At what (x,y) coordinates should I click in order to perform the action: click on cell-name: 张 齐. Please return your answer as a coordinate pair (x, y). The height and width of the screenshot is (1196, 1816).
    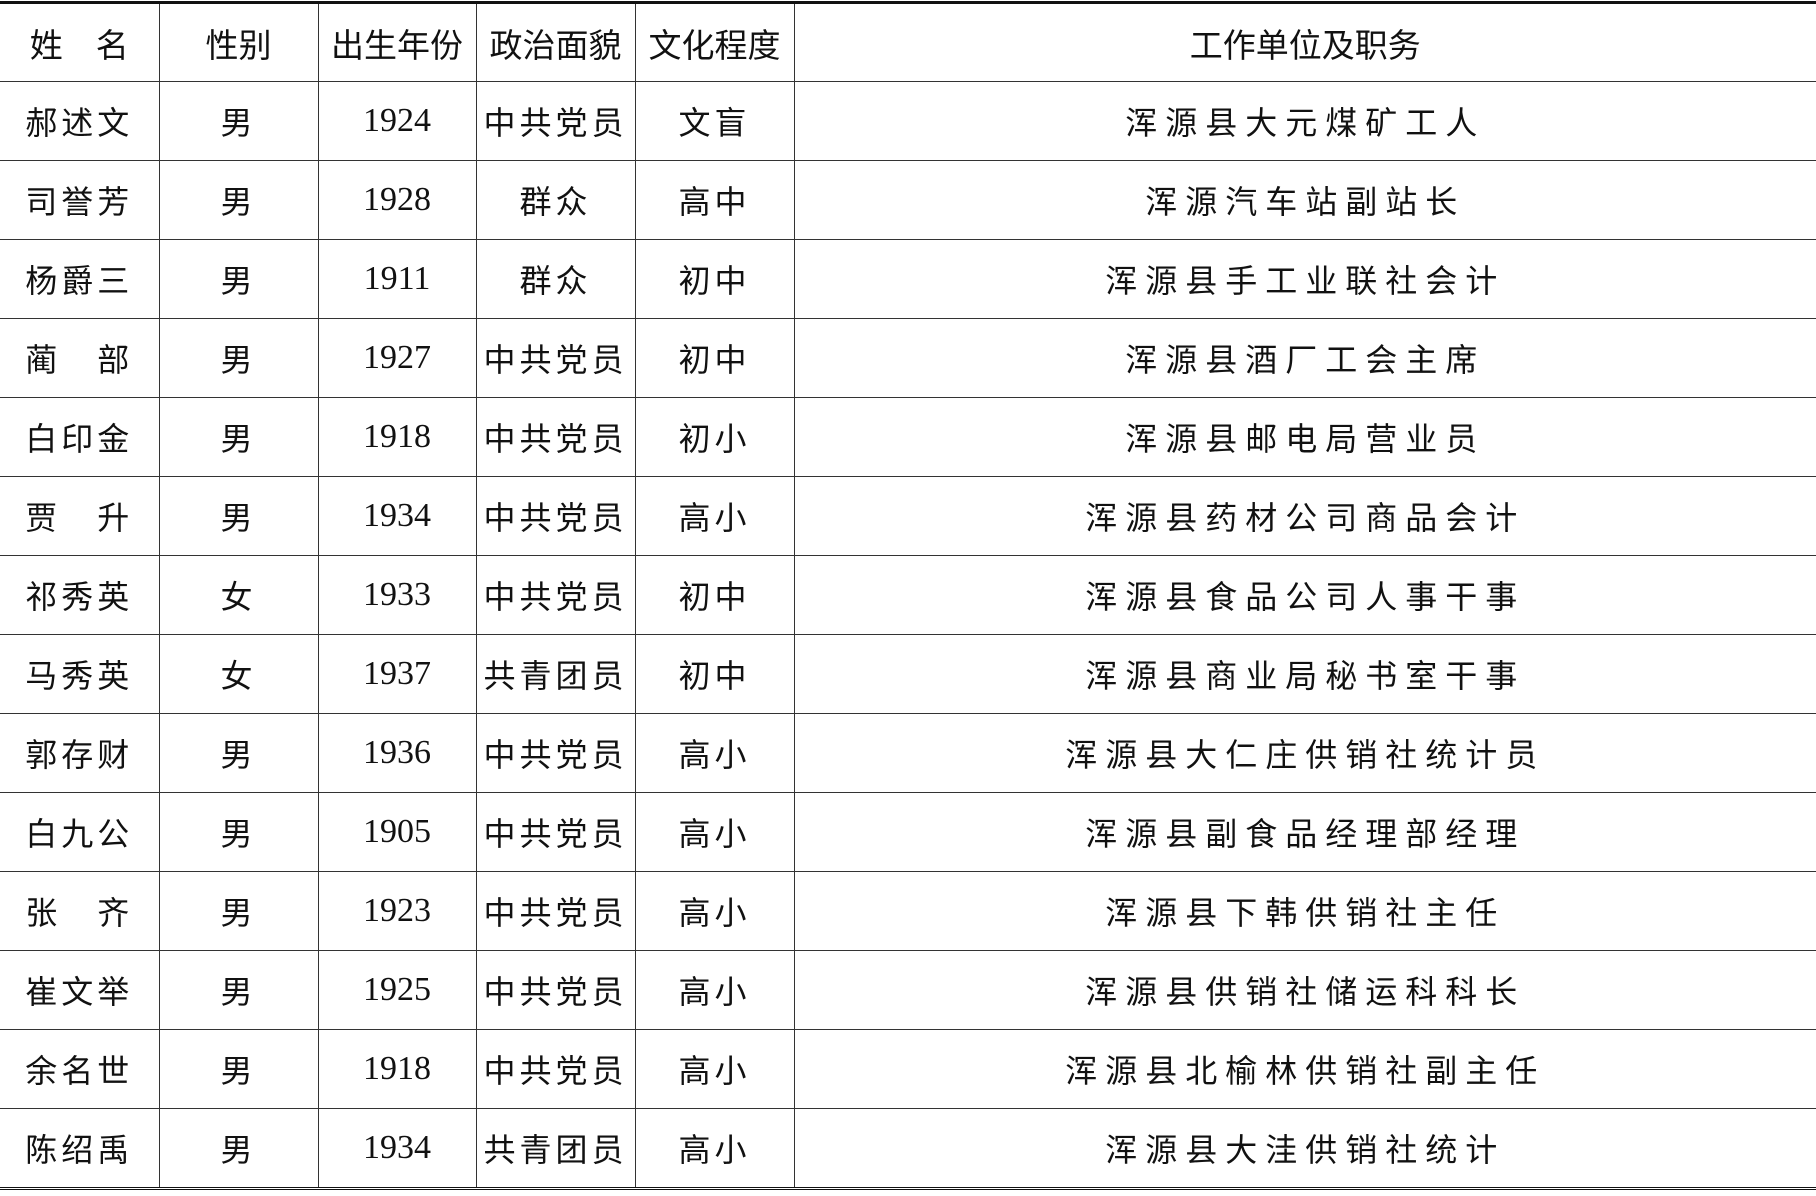
    Looking at the image, I should click on (80, 911).